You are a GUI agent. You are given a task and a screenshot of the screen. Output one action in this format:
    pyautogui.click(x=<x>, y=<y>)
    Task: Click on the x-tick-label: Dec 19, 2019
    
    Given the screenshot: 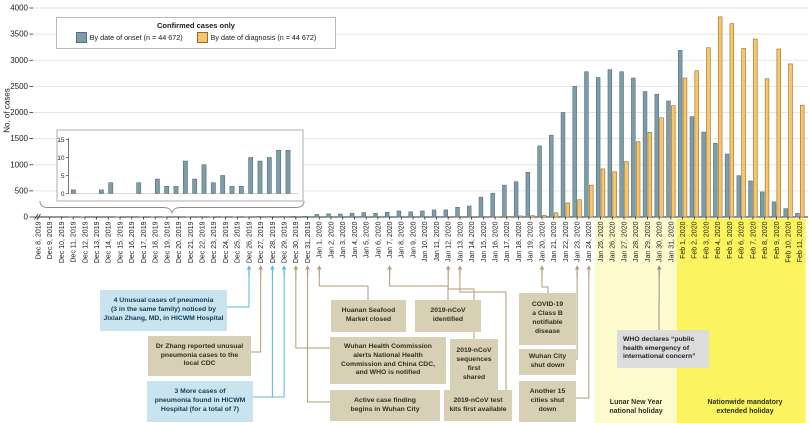 What is the action you would take?
    pyautogui.click(x=167, y=242)
    